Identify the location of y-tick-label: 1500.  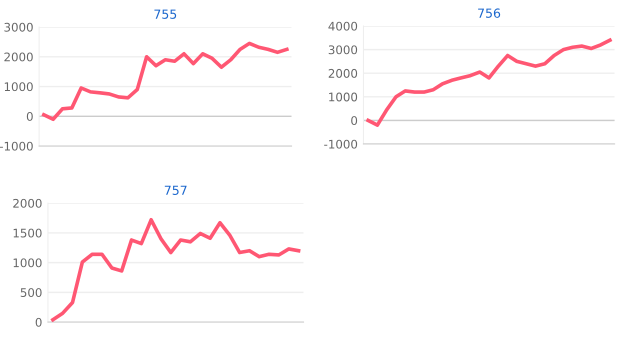
(28, 233).